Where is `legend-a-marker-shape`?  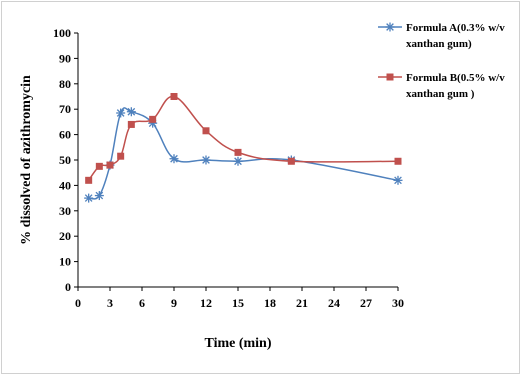 legend-a-marker-shape is located at coordinates (390, 27).